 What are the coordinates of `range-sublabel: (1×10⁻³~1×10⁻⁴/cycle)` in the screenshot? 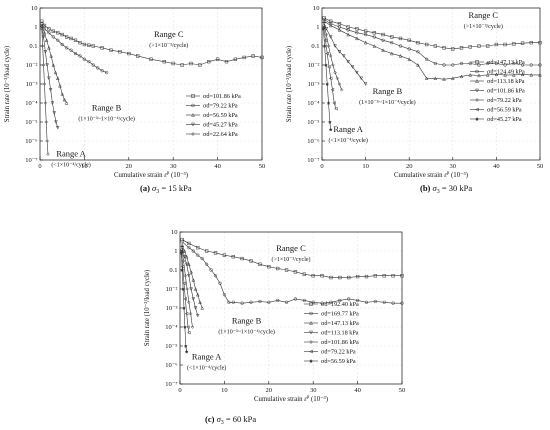 It's located at (106, 119).